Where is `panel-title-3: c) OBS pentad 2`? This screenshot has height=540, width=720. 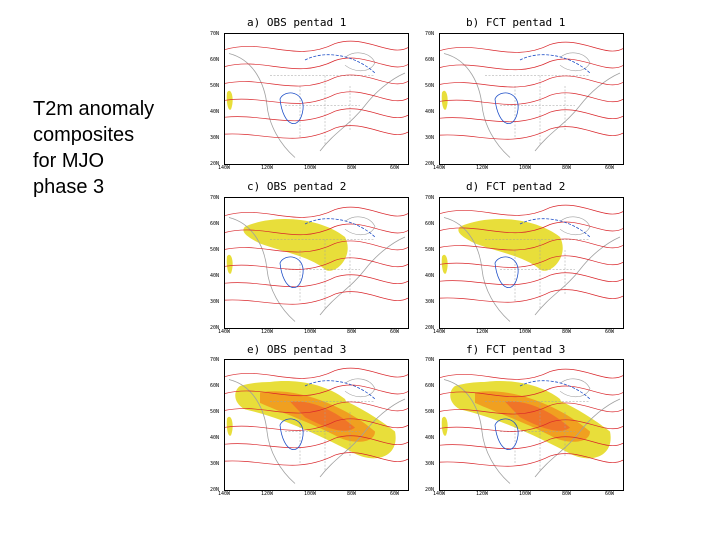
panel-title-3: c) OBS pentad 2 is located at coordinates (297, 186).